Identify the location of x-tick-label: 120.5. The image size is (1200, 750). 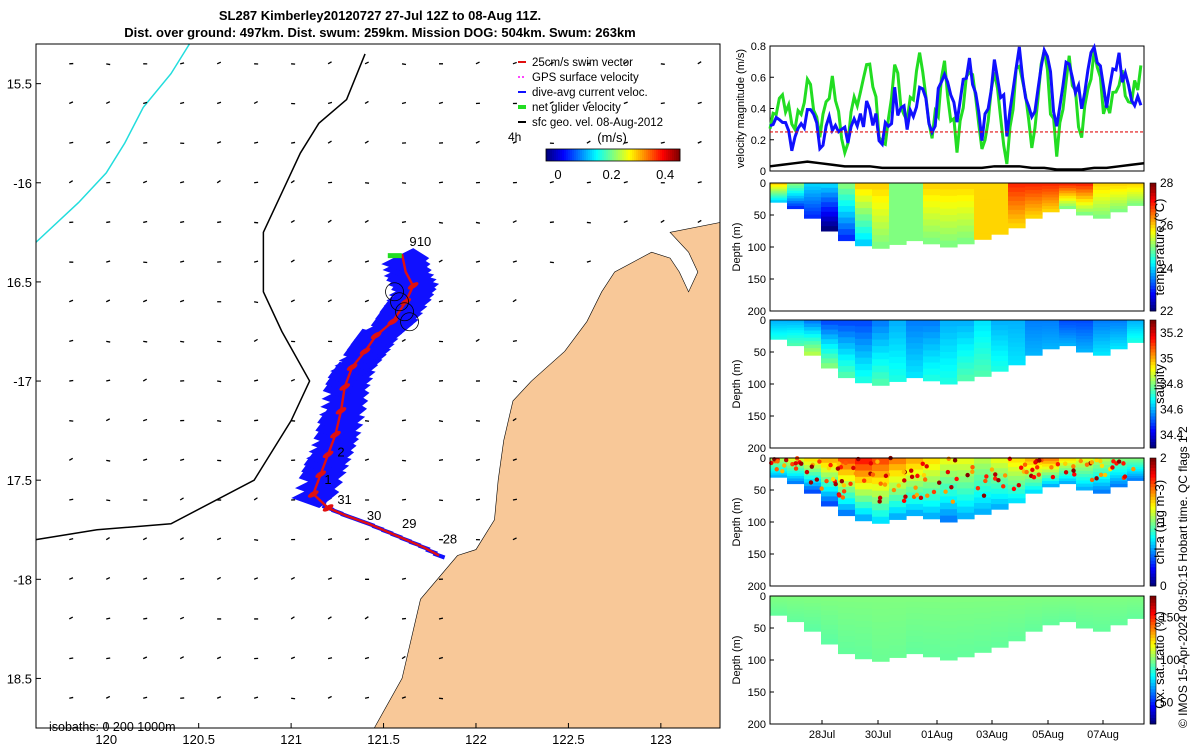
(198, 739).